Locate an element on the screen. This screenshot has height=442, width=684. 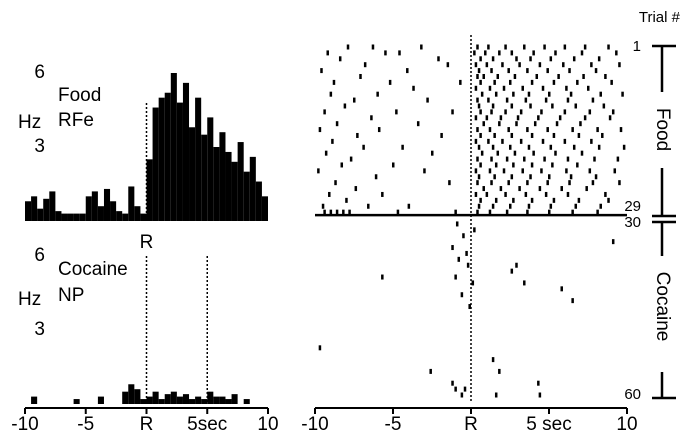
x-tick-label: 10 is located at coordinates (626, 424).